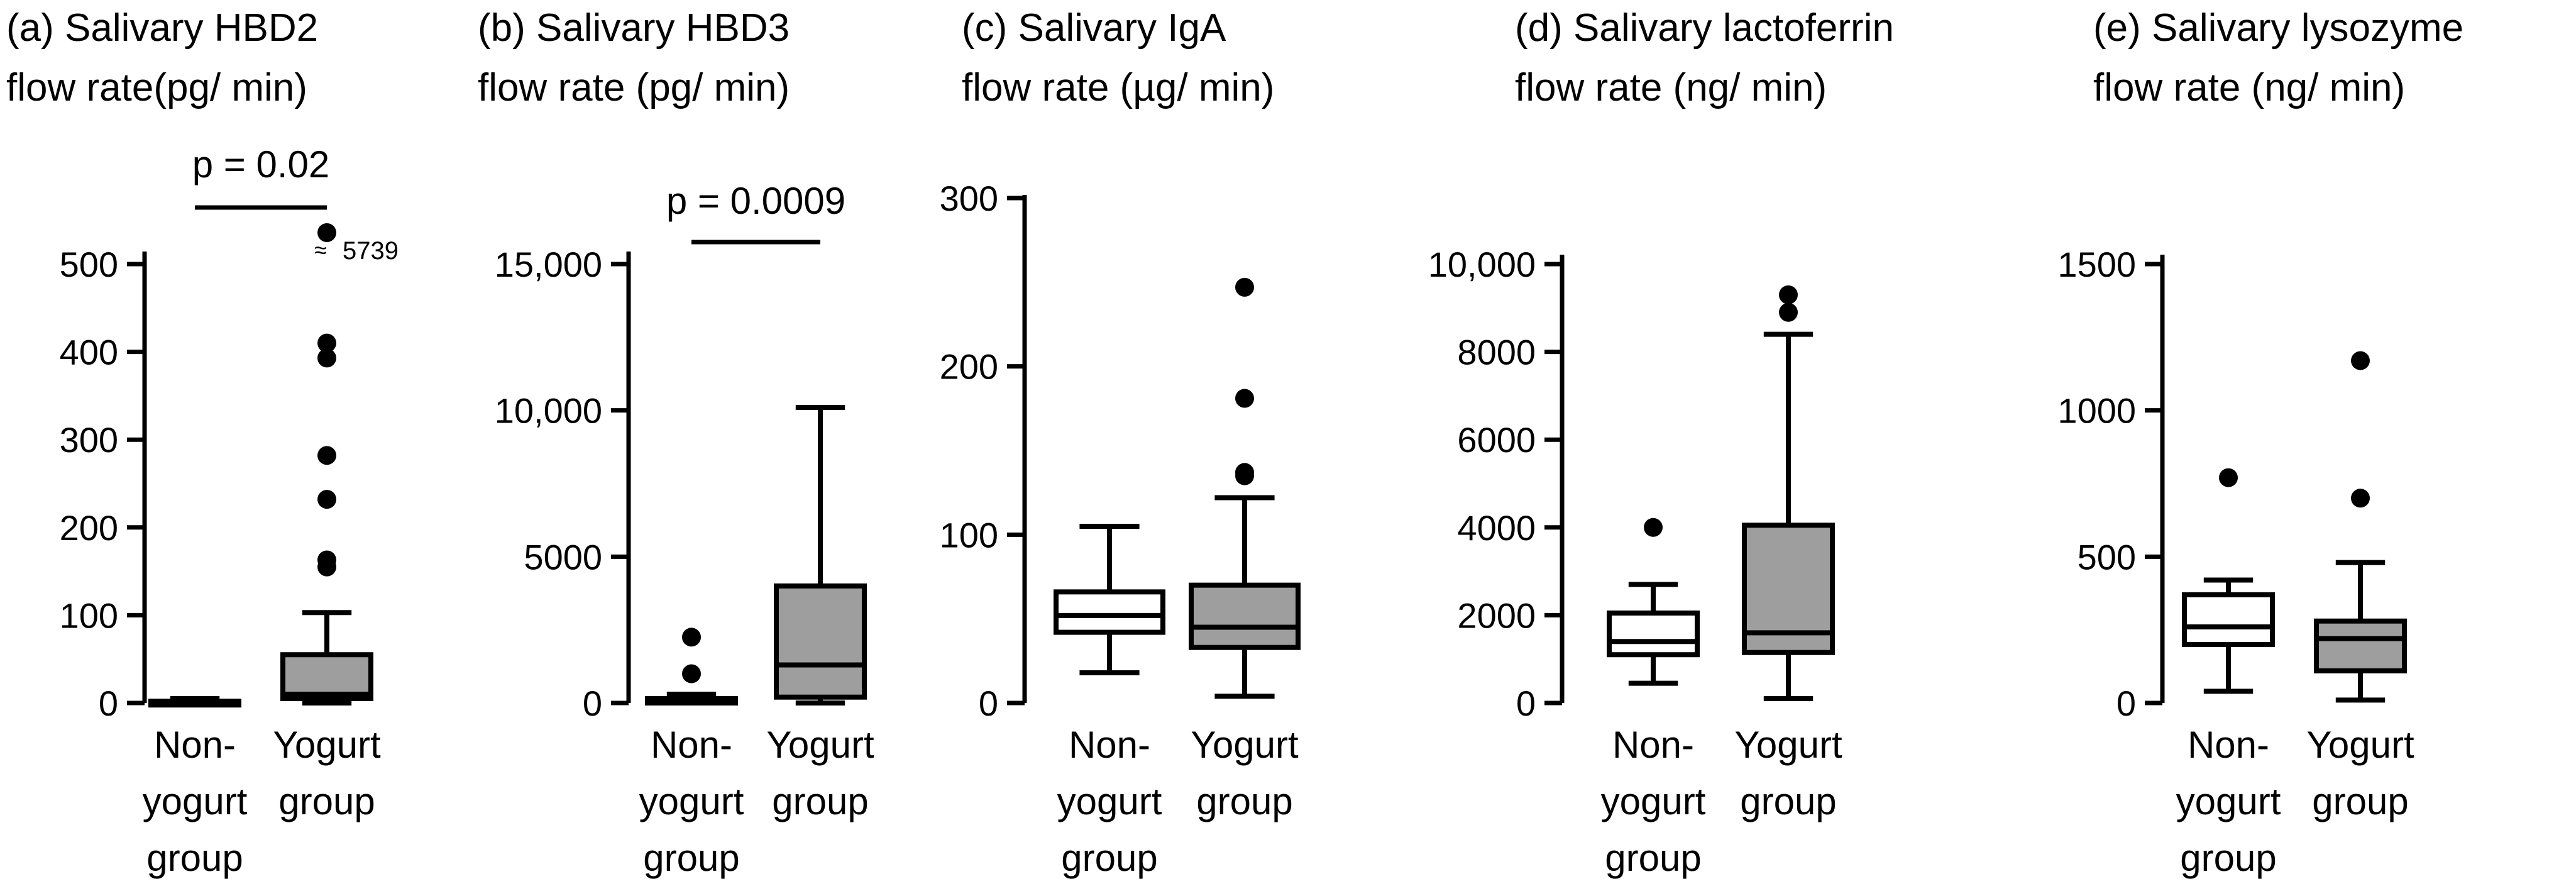  Describe the element at coordinates (2097, 264) in the screenshot. I see `y-tick-label: 1500` at that location.